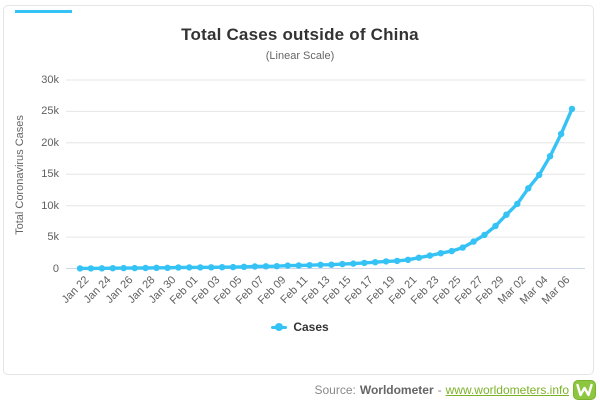 The image size is (600, 406). Describe the element at coordinates (300, 34) in the screenshot. I see `chart-title: Total Cases outside of China` at that location.